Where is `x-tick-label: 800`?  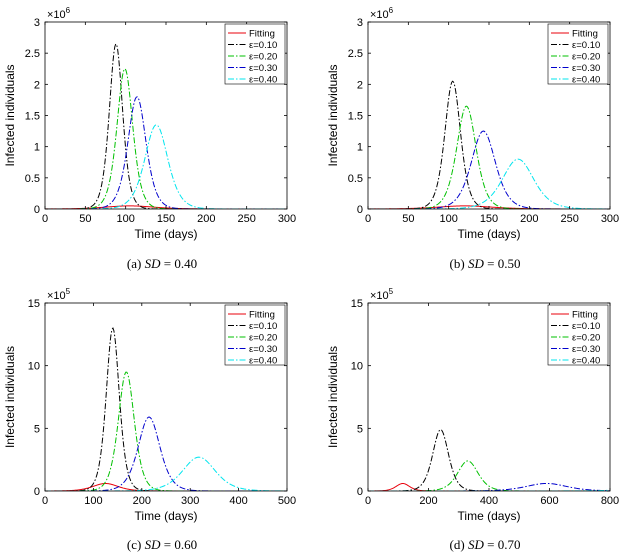 x-tick-label: 800 is located at coordinates (610, 501).